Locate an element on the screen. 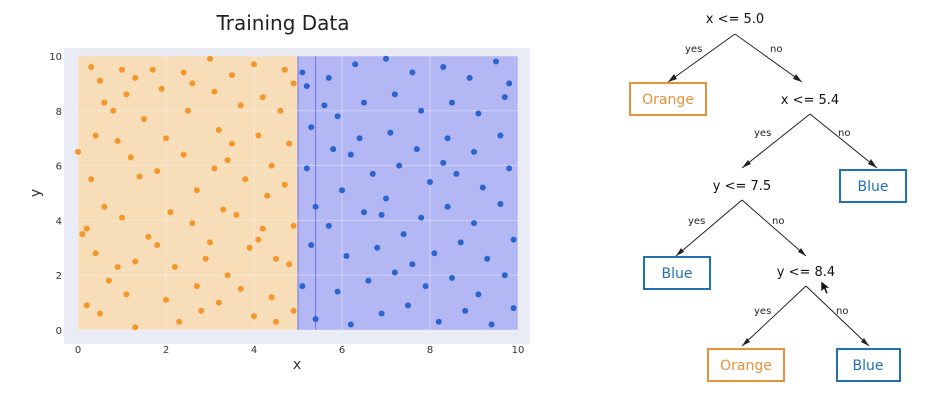  x-axis-label: x is located at coordinates (297, 365).